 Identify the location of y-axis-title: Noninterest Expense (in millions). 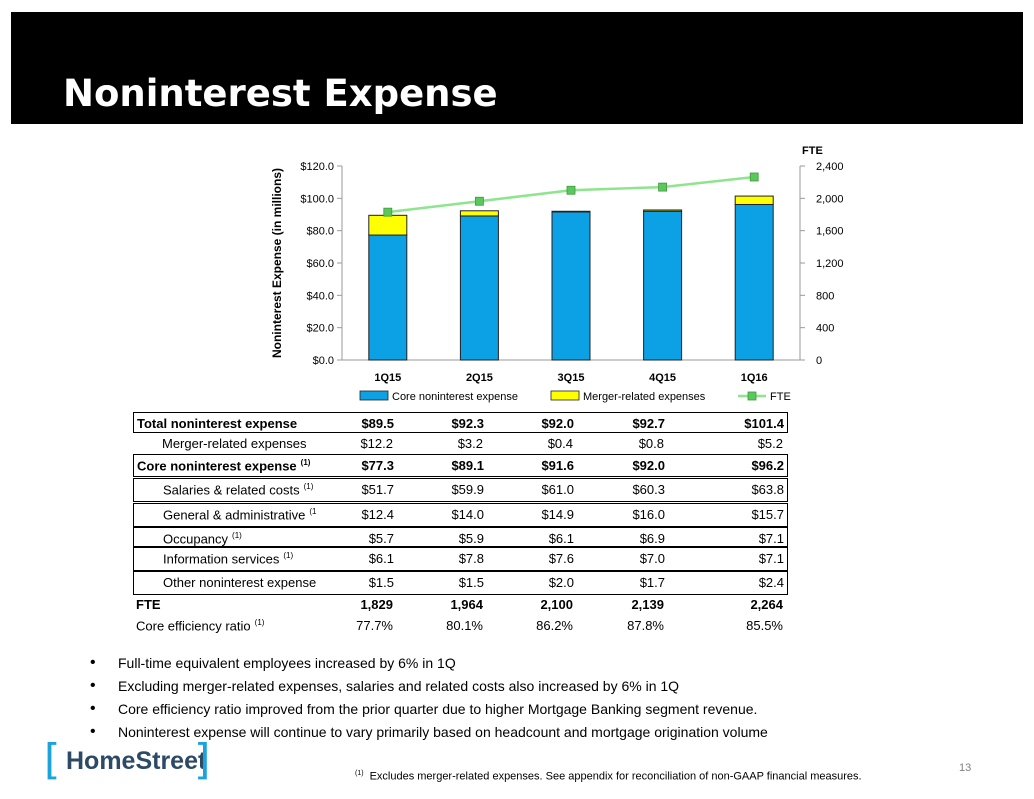
(277, 263).